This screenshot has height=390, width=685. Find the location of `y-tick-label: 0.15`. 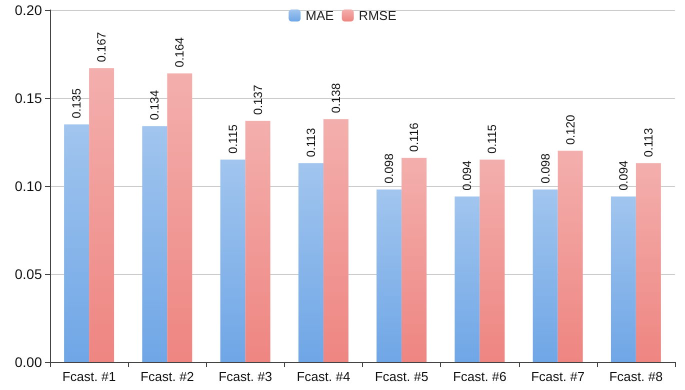

y-tick-label: 0.15 is located at coordinates (28, 98).